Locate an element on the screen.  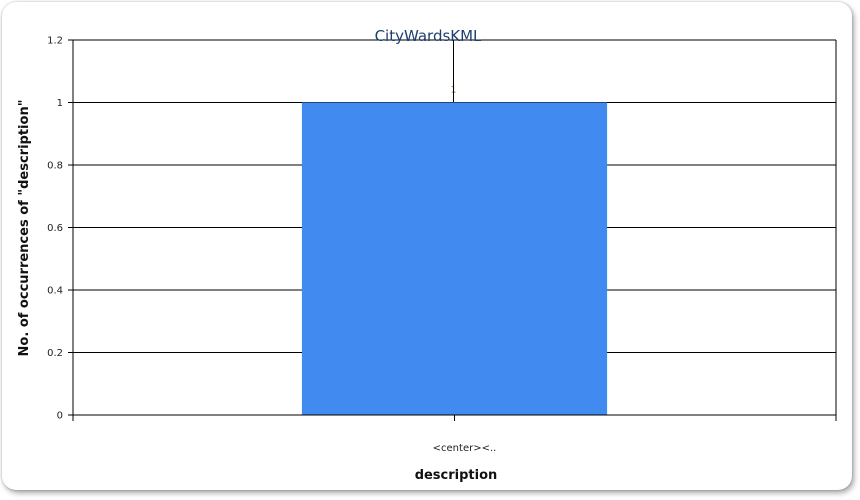
y-tick-label: 0.8 is located at coordinates (55, 166).